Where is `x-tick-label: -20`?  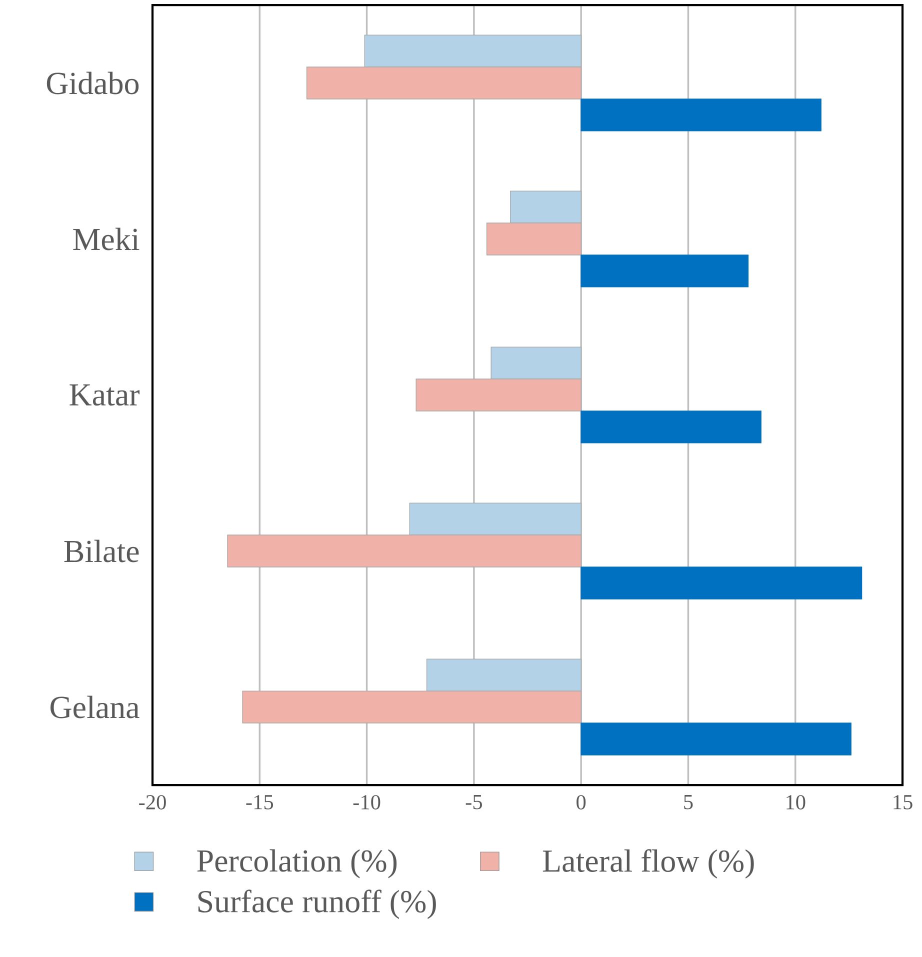 x-tick-label: -20 is located at coordinates (152, 802).